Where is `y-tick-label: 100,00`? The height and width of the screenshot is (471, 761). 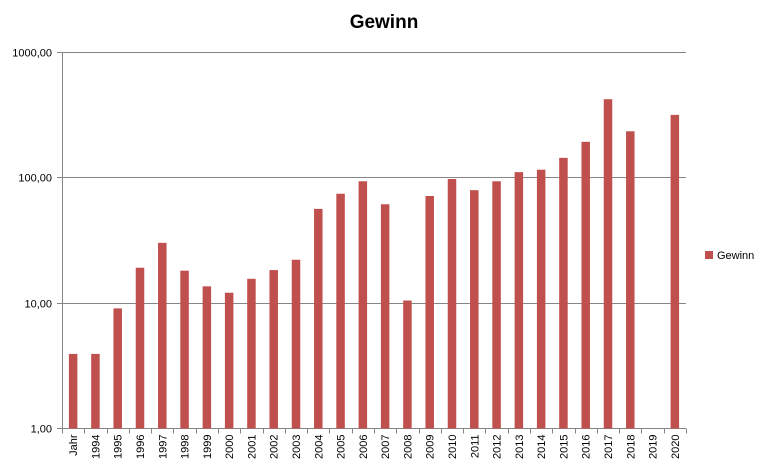
y-tick-label: 100,00 is located at coordinates (35, 179).